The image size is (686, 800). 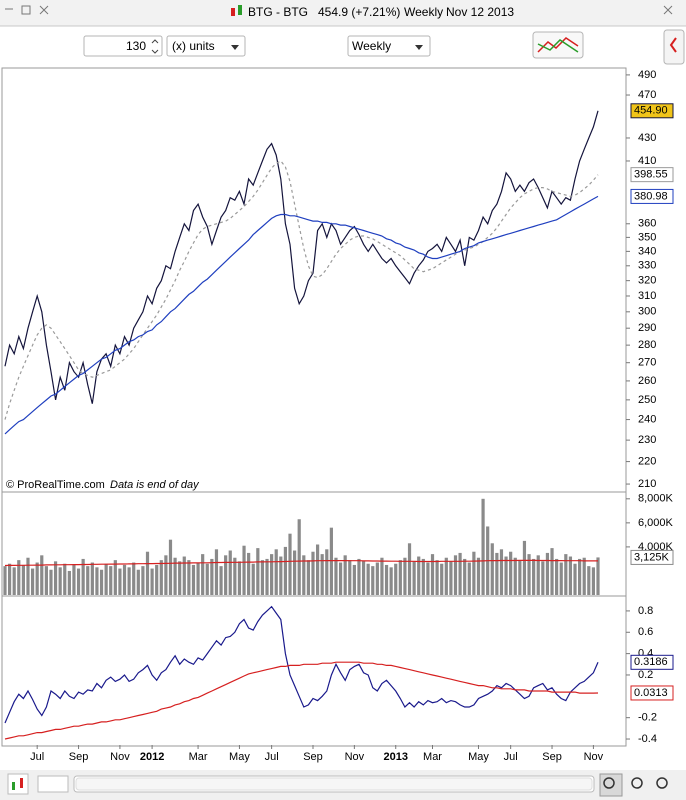 I want to click on y-tick-label: -0.2, so click(x=647, y=718).